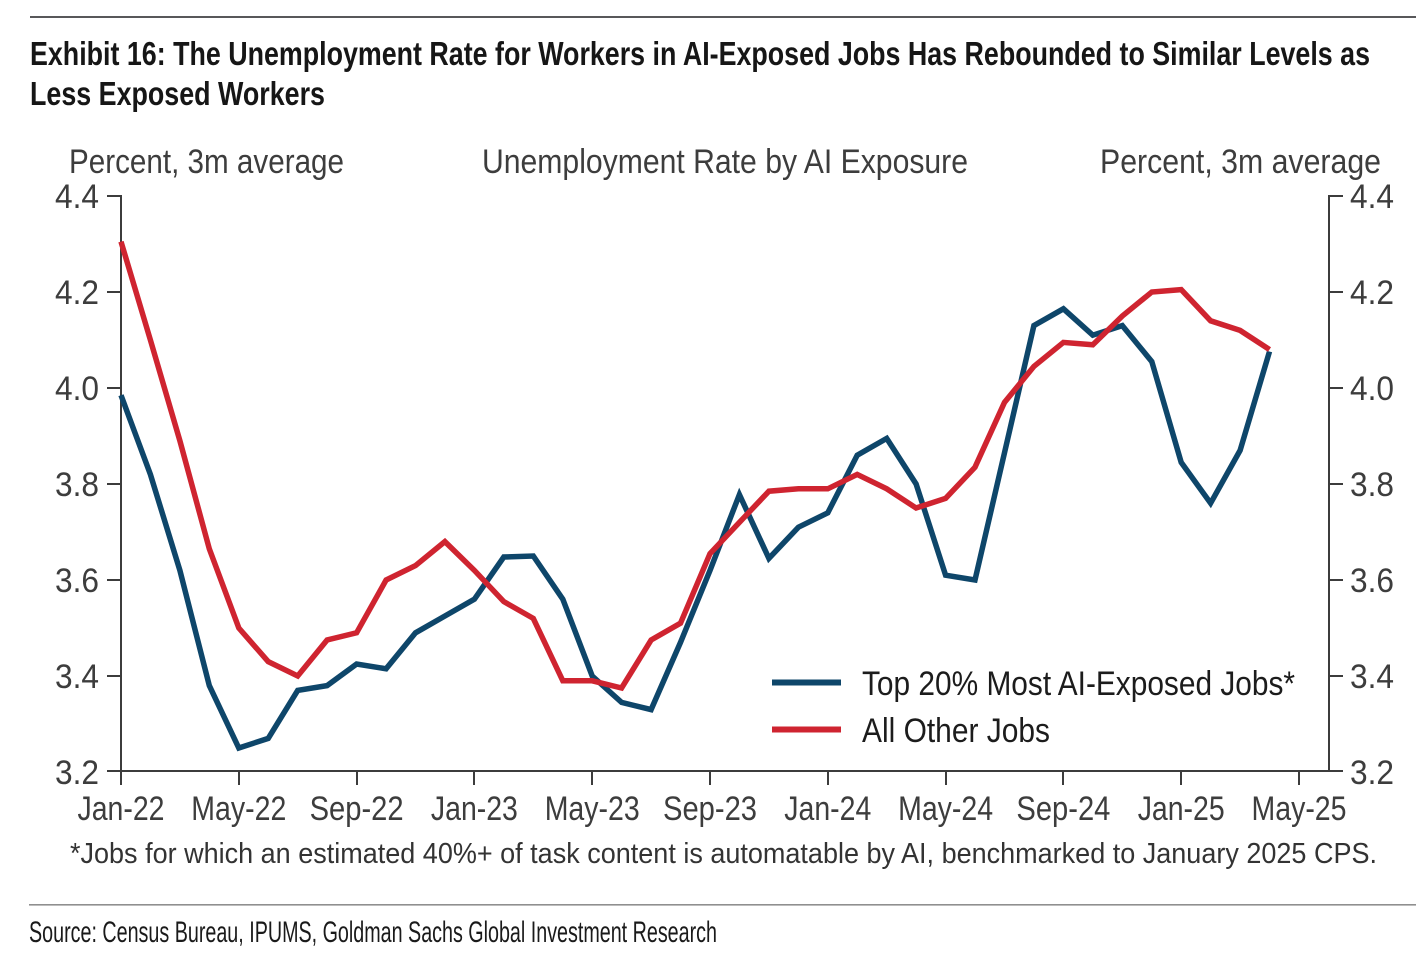  What do you see at coordinates (238, 809) in the screenshot?
I see `svg-text: May-22` at bounding box center [238, 809].